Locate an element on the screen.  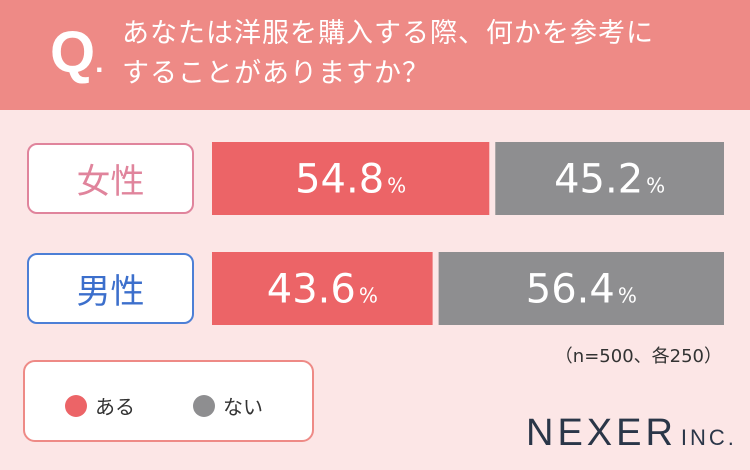
bar-yes-female is located at coordinates (351, 178).